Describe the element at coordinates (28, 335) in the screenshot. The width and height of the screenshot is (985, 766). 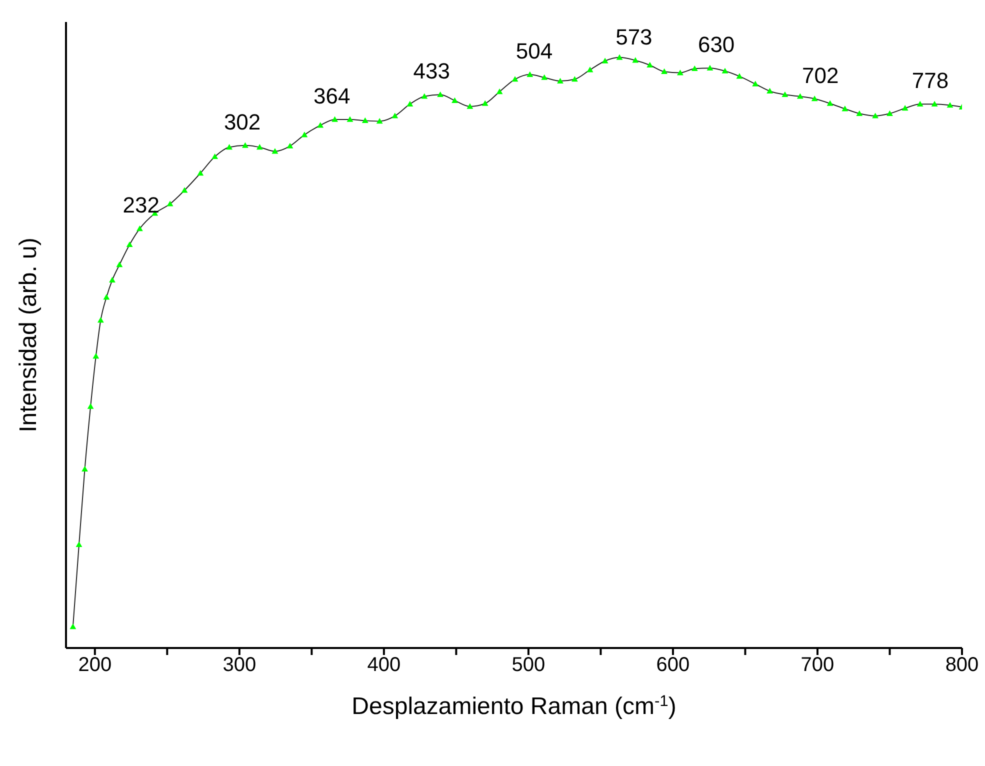
I see `y-axis-title: Intensidad (arb. u)` at that location.